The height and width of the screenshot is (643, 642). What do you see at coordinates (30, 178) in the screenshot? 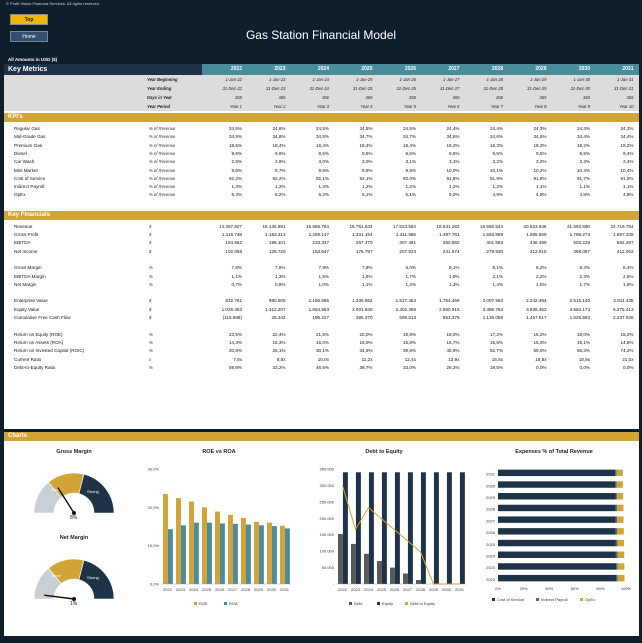
I see `row-label: Cost of Service` at bounding box center [30, 178].